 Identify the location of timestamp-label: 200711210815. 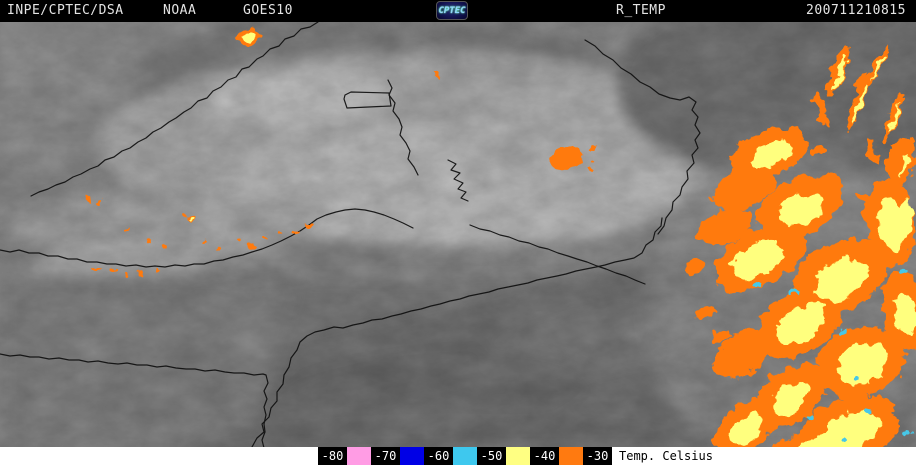
(856, 10).